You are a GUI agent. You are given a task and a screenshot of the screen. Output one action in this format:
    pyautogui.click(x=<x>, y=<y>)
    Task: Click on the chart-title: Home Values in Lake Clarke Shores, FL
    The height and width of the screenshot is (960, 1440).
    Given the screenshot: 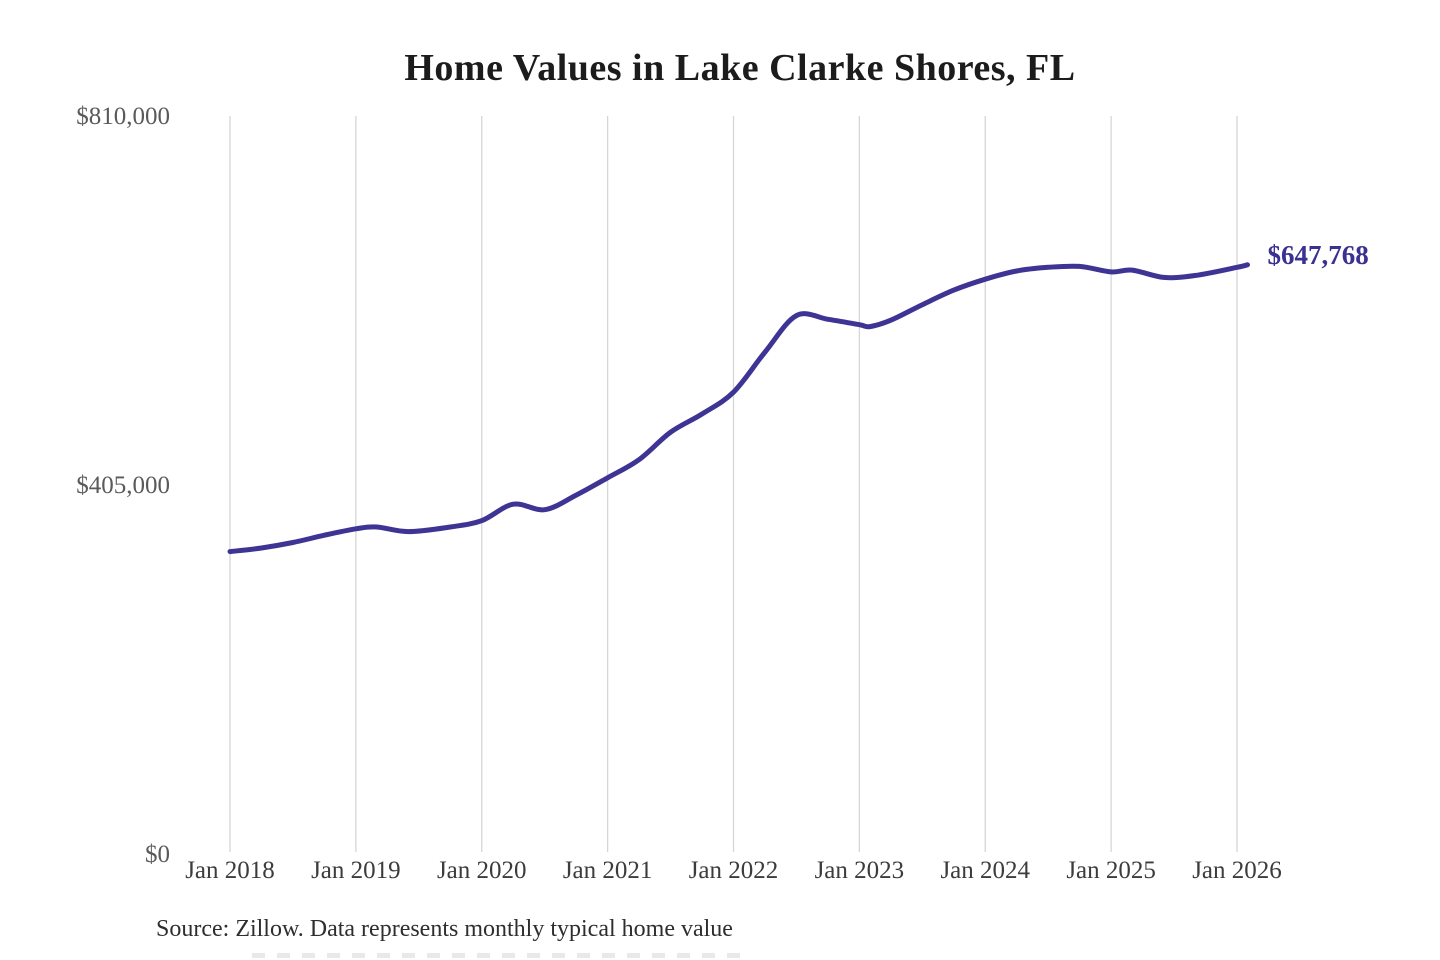 What is the action you would take?
    pyautogui.click(x=740, y=68)
    